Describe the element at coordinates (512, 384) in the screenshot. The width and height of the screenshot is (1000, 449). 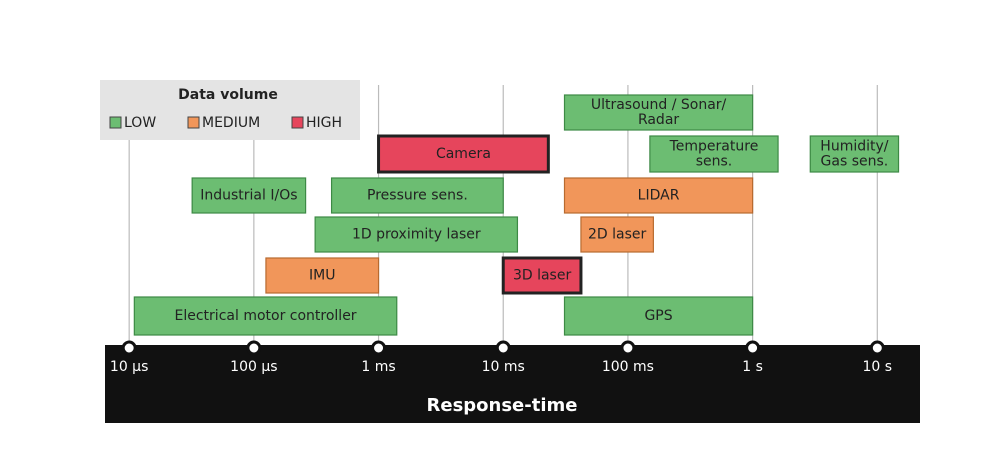
I see `axis-band` at that location.